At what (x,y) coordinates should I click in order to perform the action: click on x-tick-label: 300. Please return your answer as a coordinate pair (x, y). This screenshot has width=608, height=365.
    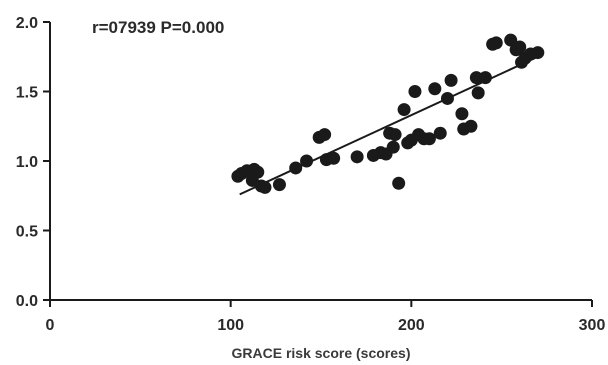
    Looking at the image, I should click on (592, 325).